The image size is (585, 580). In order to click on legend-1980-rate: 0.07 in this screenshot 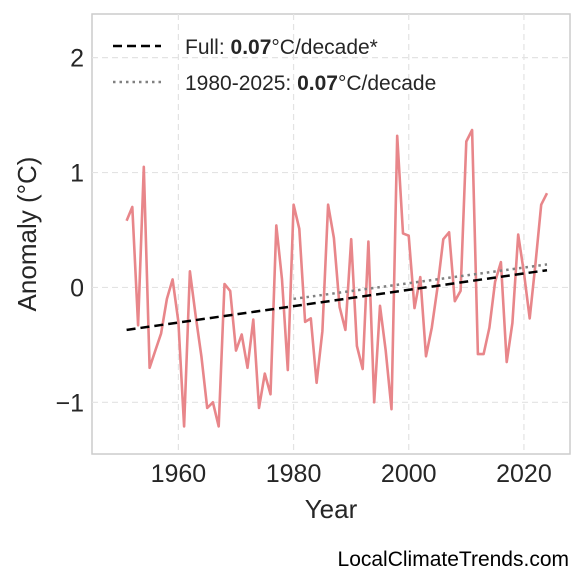, I will do `click(317, 83)`.